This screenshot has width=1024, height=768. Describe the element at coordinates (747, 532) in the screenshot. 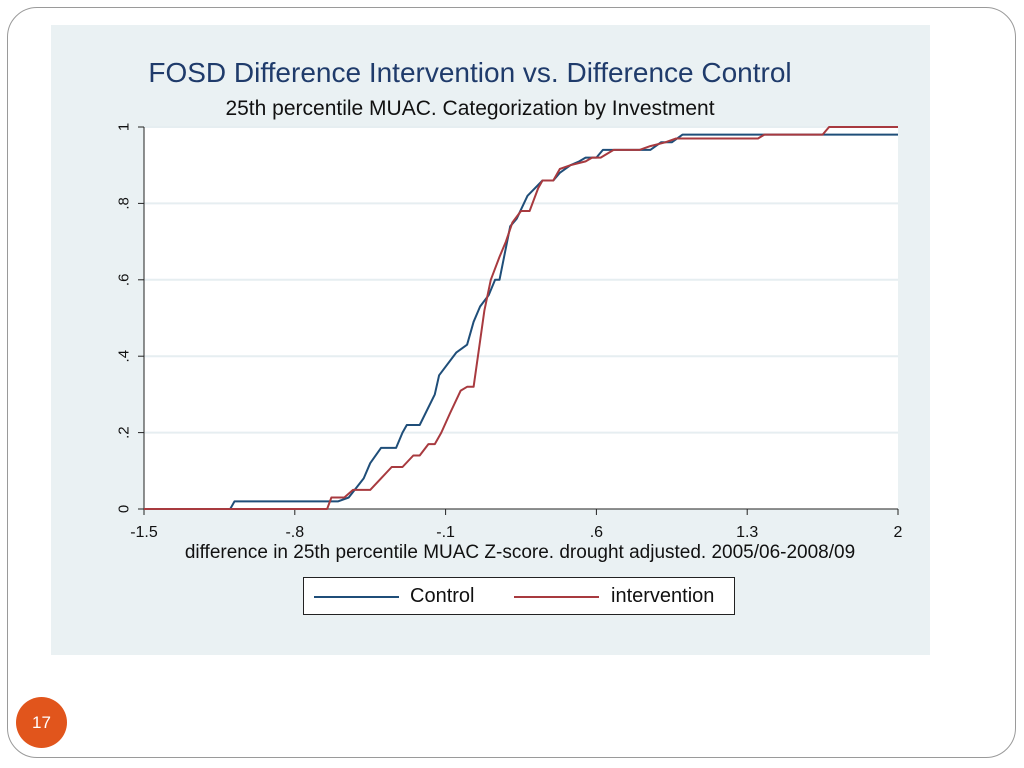

I see `x-tick-label: 1.3` at that location.